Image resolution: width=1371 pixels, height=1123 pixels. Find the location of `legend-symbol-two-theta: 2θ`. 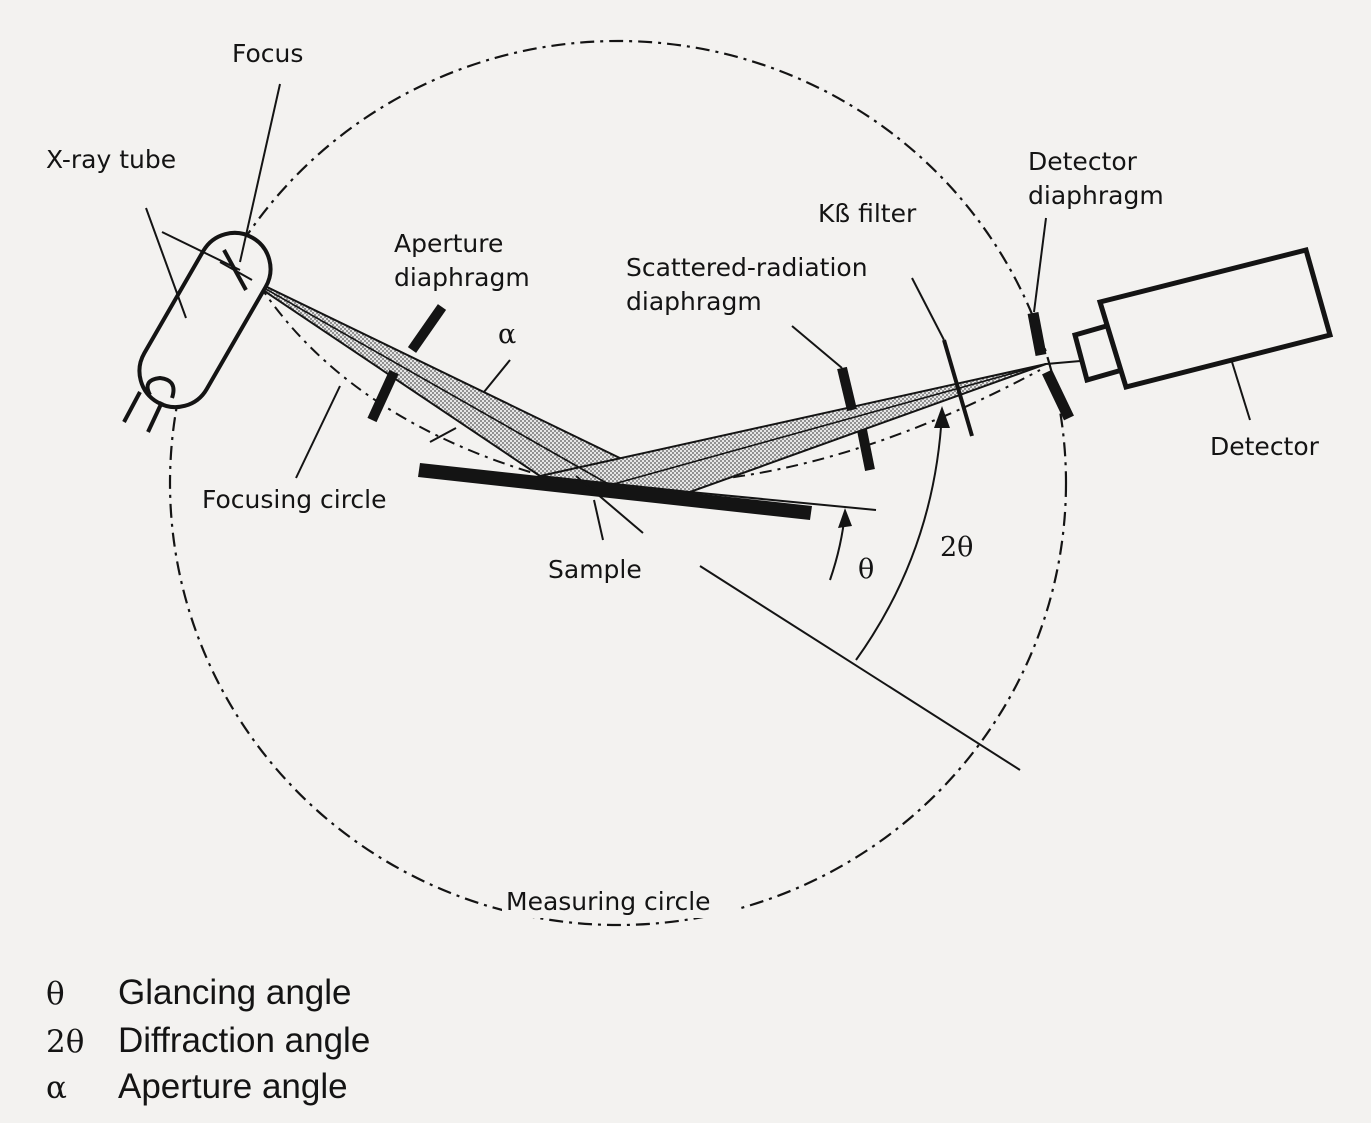

legend-symbol-two-theta: 2θ is located at coordinates (65, 1042).